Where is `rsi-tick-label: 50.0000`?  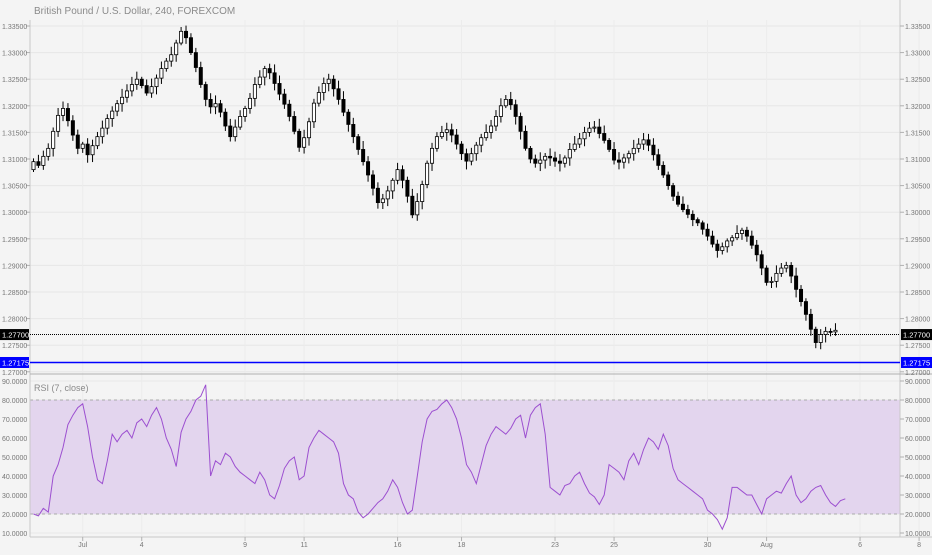
rsi-tick-label: 50.0000 is located at coordinates (917, 458).